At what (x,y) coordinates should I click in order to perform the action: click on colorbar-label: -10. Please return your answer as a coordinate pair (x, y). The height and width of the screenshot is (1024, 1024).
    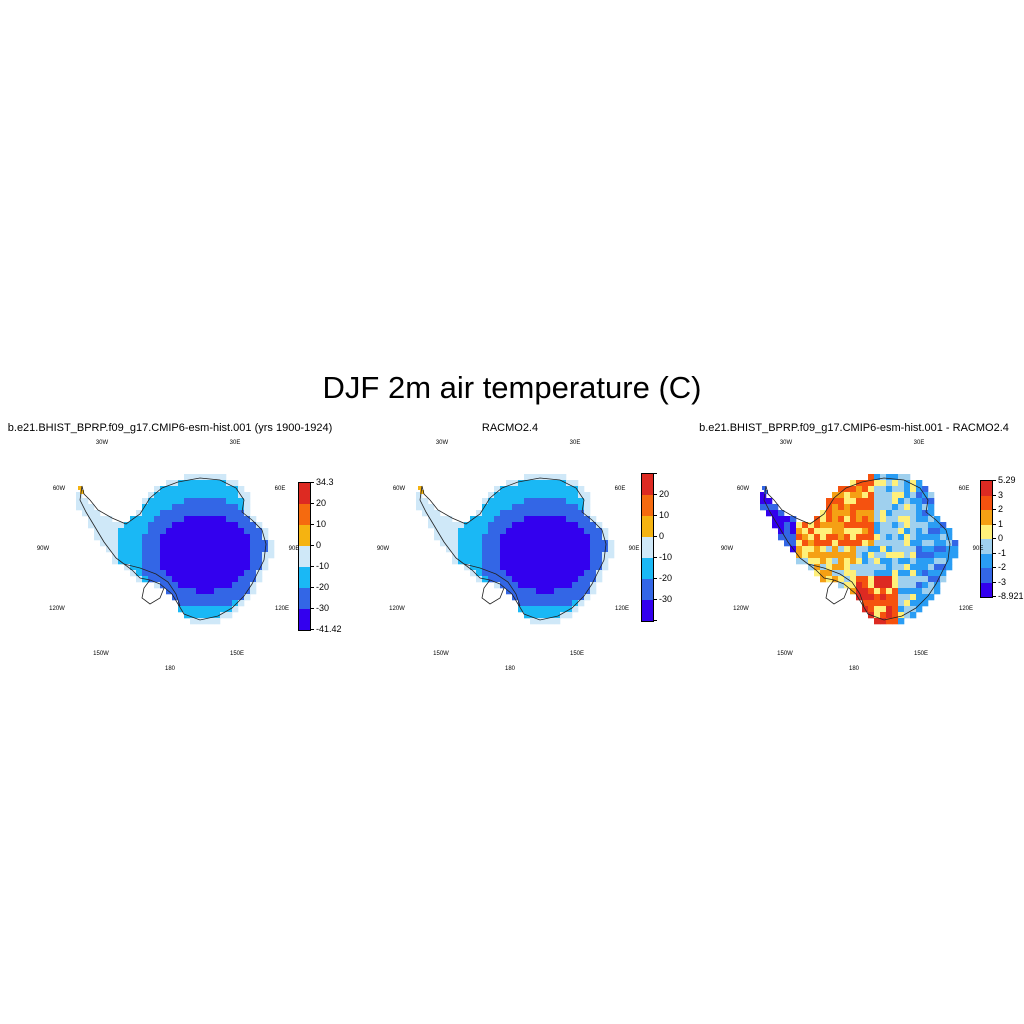
    Looking at the image, I should click on (666, 557).